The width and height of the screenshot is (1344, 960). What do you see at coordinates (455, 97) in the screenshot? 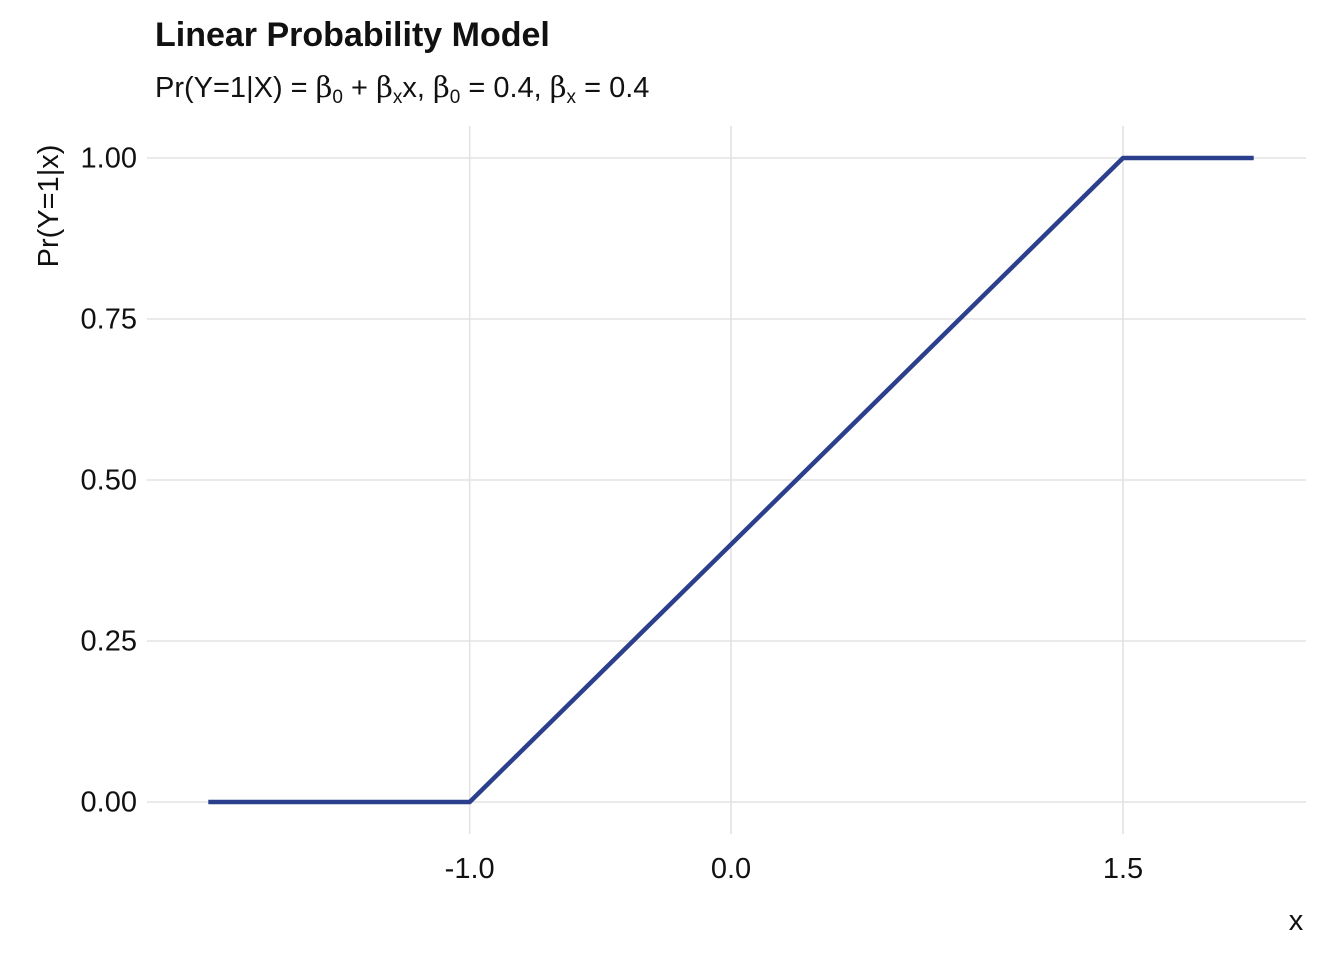
I see `subtitle-sub-0-value: 0` at bounding box center [455, 97].